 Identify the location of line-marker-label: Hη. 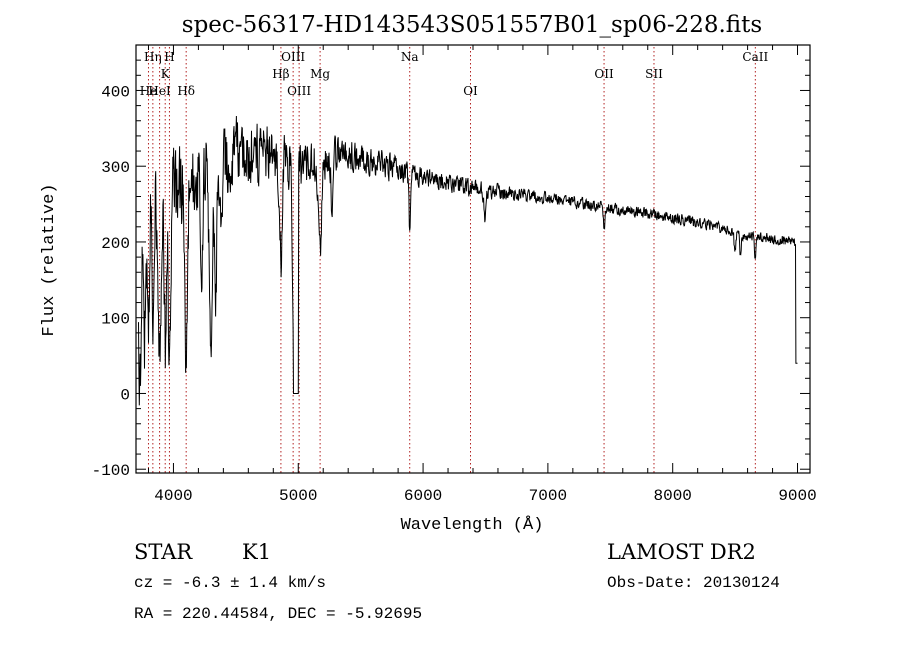
(153, 57).